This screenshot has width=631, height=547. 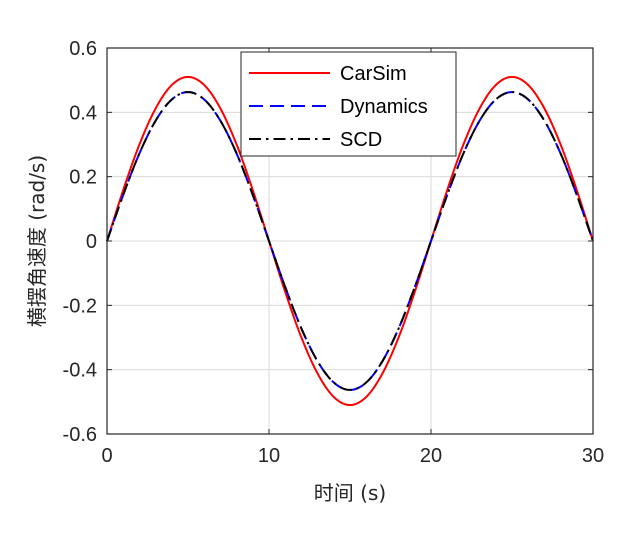 I want to click on legend-label-carsim: CarSim, so click(x=373, y=74).